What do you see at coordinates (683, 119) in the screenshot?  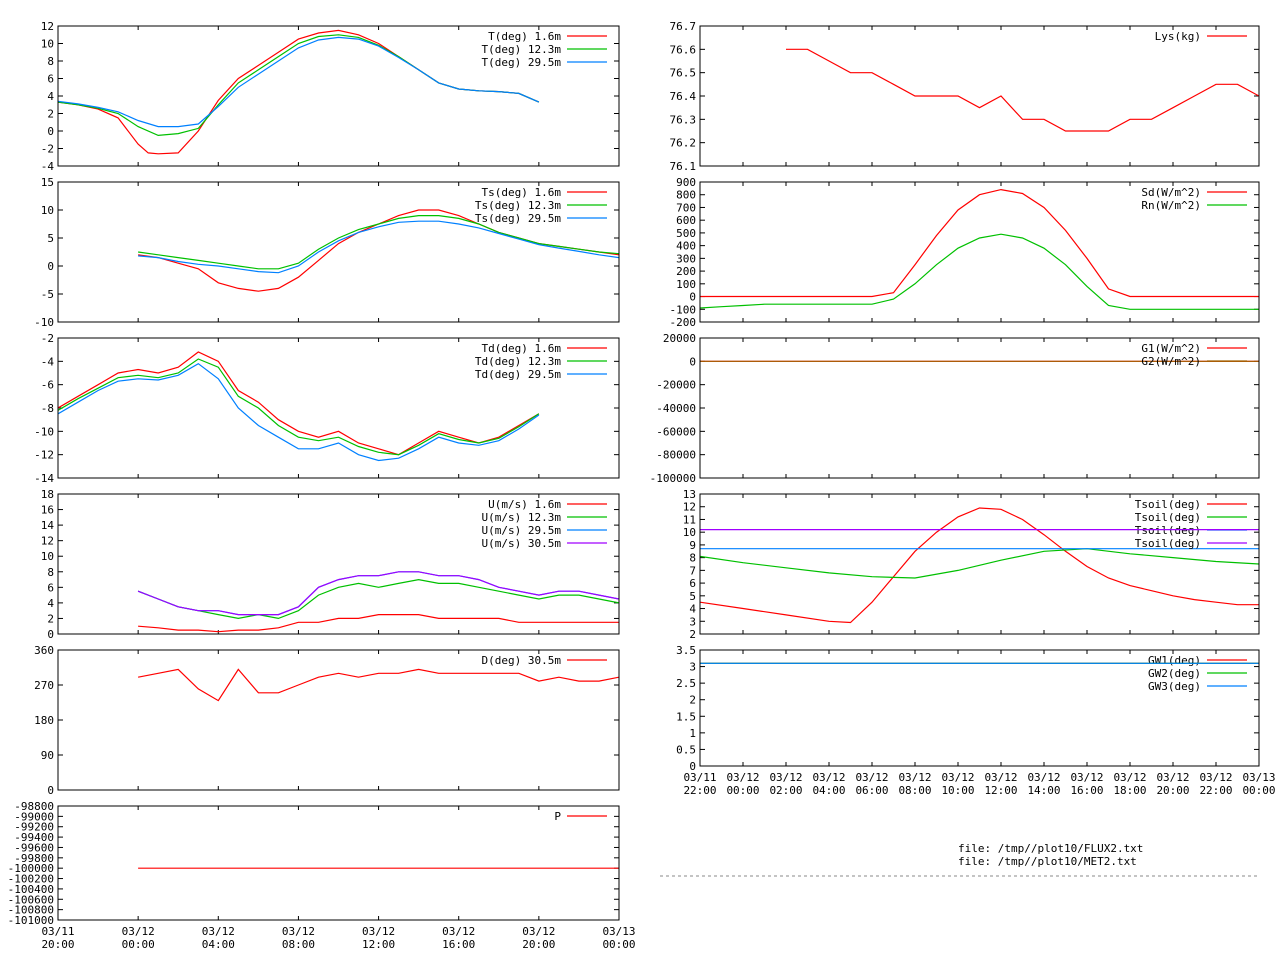 I see `y-tick-label: 76.3` at bounding box center [683, 119].